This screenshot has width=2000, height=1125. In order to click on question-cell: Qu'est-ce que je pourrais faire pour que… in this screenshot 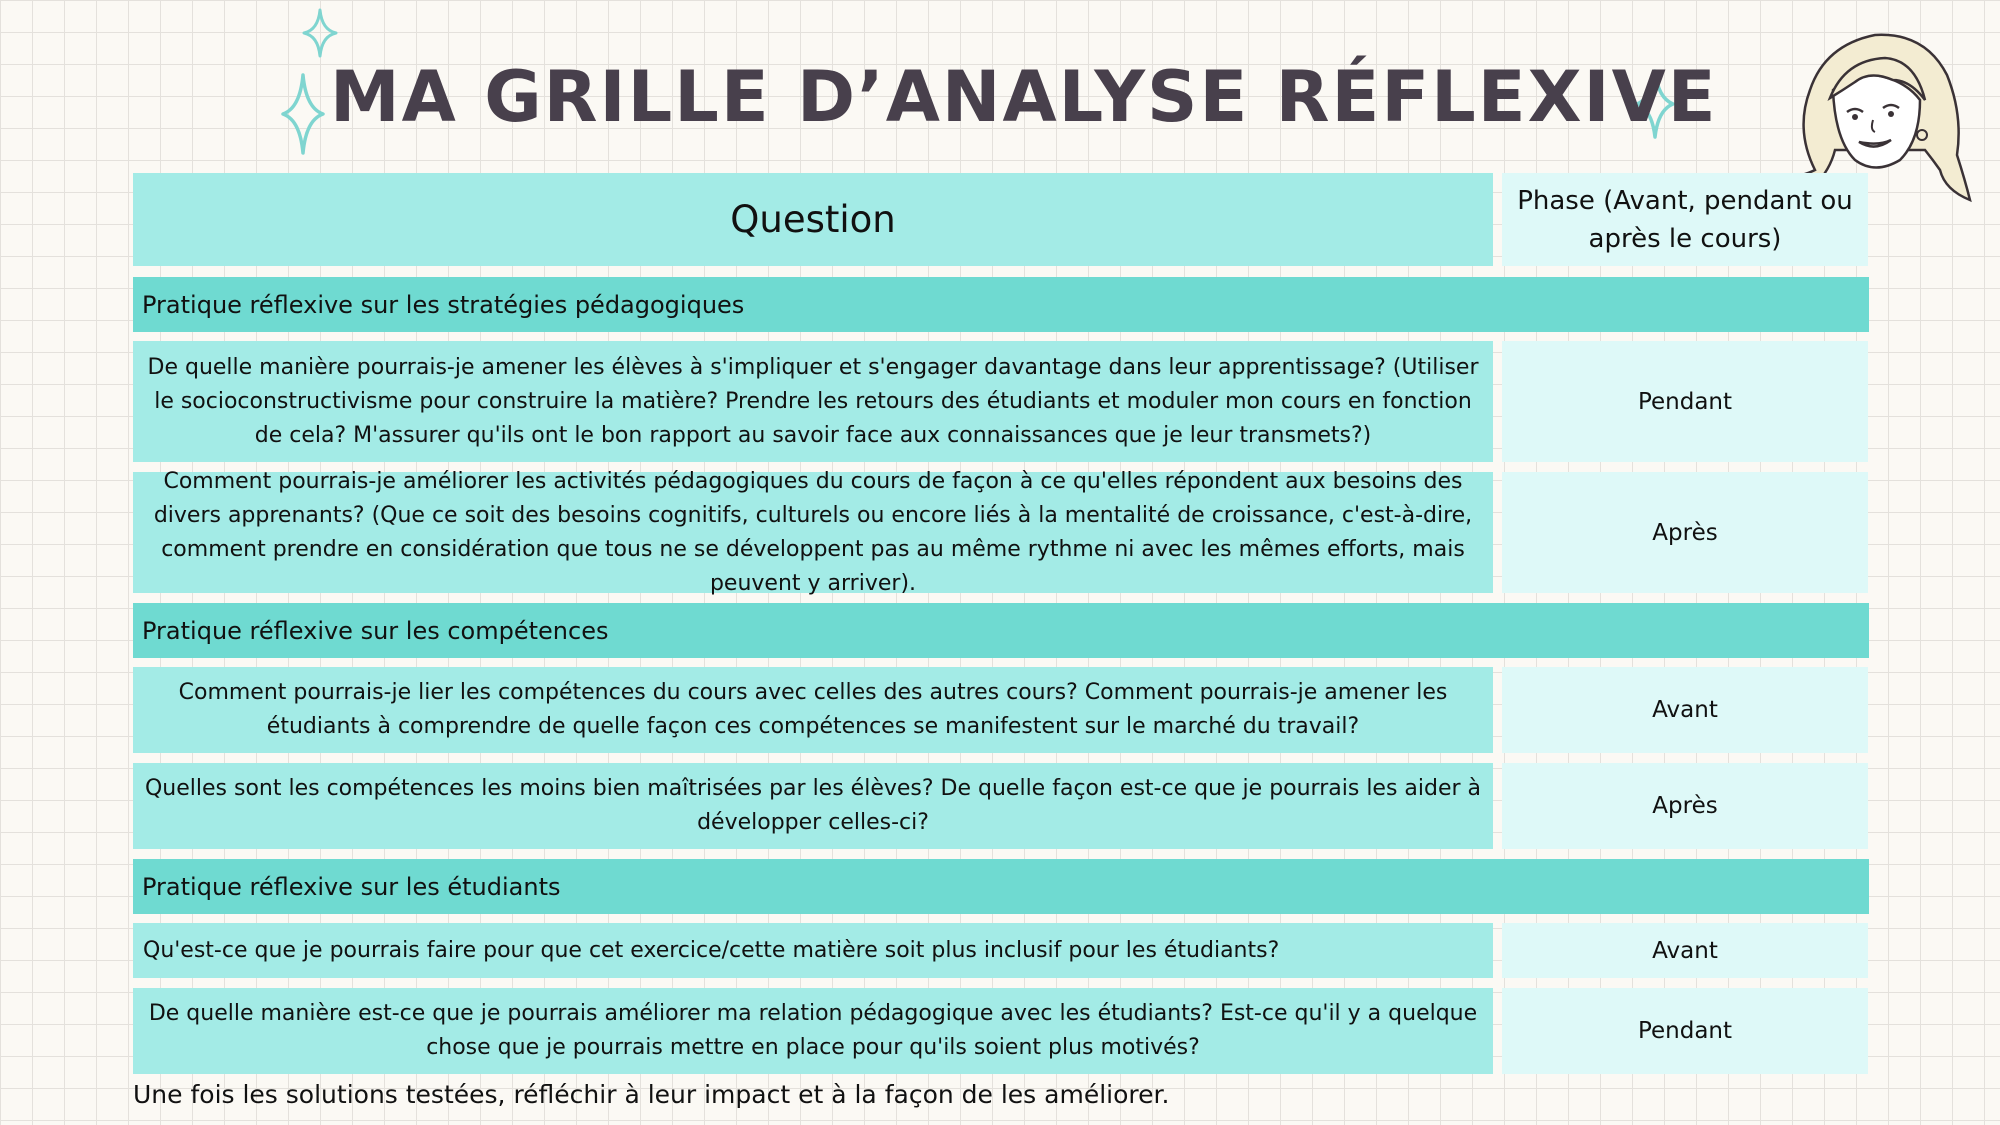, I will do `click(813, 950)`.